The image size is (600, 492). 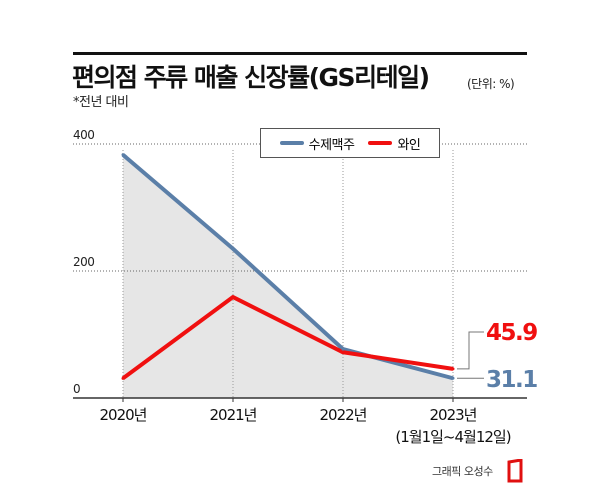 What do you see at coordinates (300, 53) in the screenshot?
I see `top-rule` at bounding box center [300, 53].